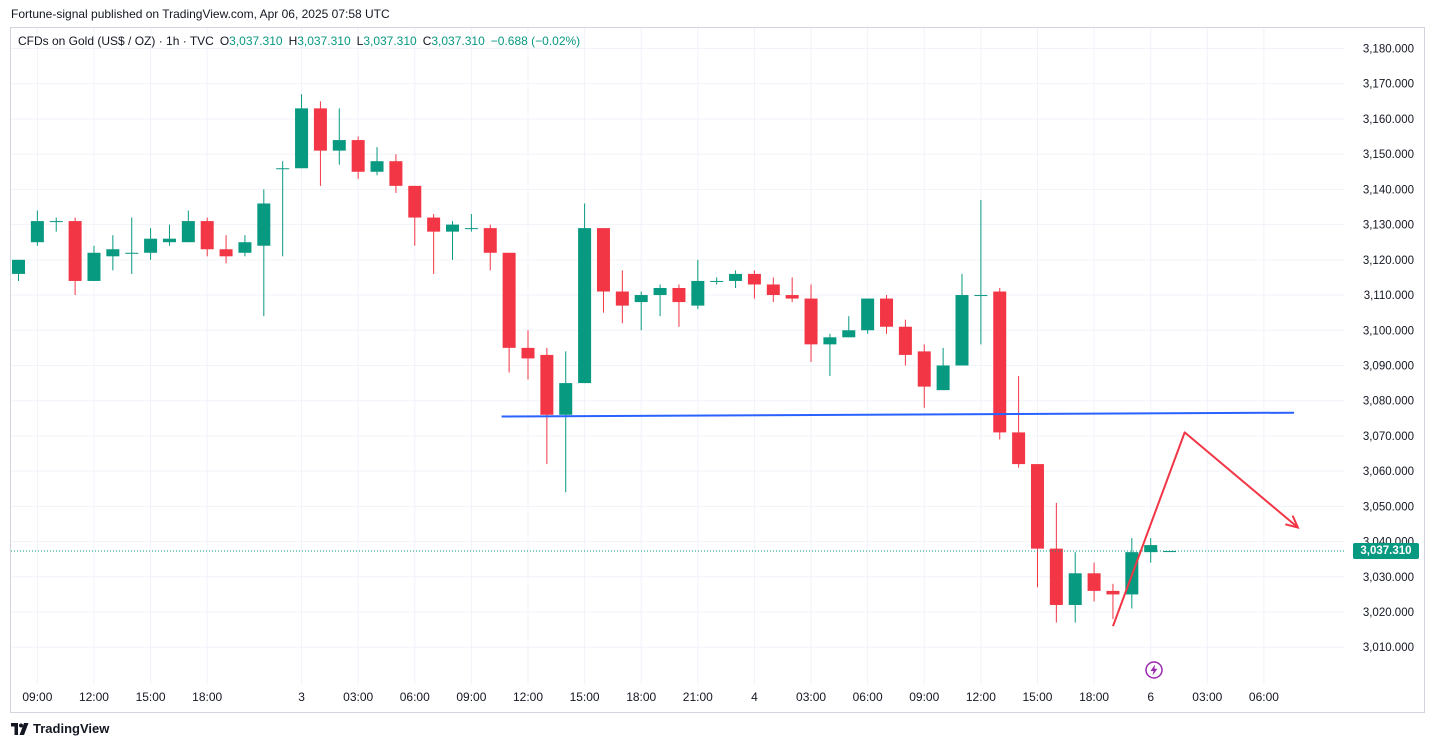 This screenshot has width=1435, height=747. Describe the element at coordinates (390, 41) in the screenshot. I see `legend-low-value: 3,037.310` at that location.